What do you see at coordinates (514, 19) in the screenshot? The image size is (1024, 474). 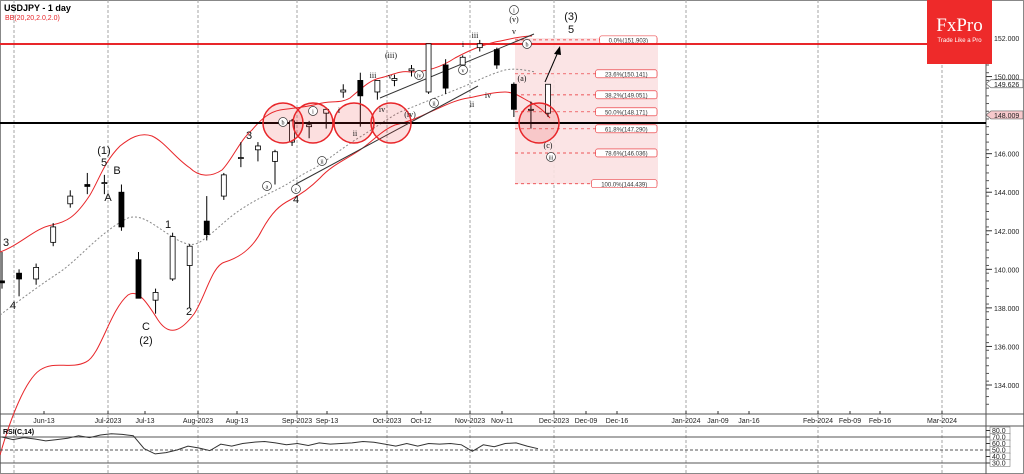 I see `wave-label: (v)` at bounding box center [514, 19].